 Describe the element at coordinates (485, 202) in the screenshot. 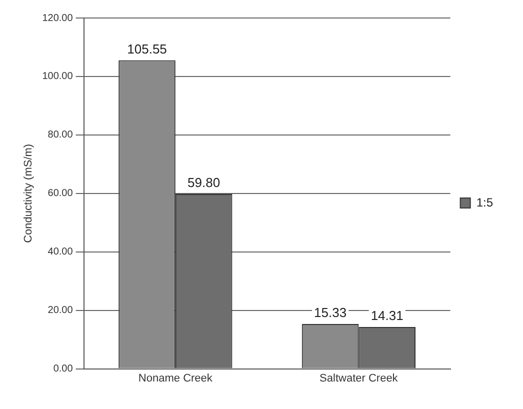

I see `legend-label: 1:5` at that location.